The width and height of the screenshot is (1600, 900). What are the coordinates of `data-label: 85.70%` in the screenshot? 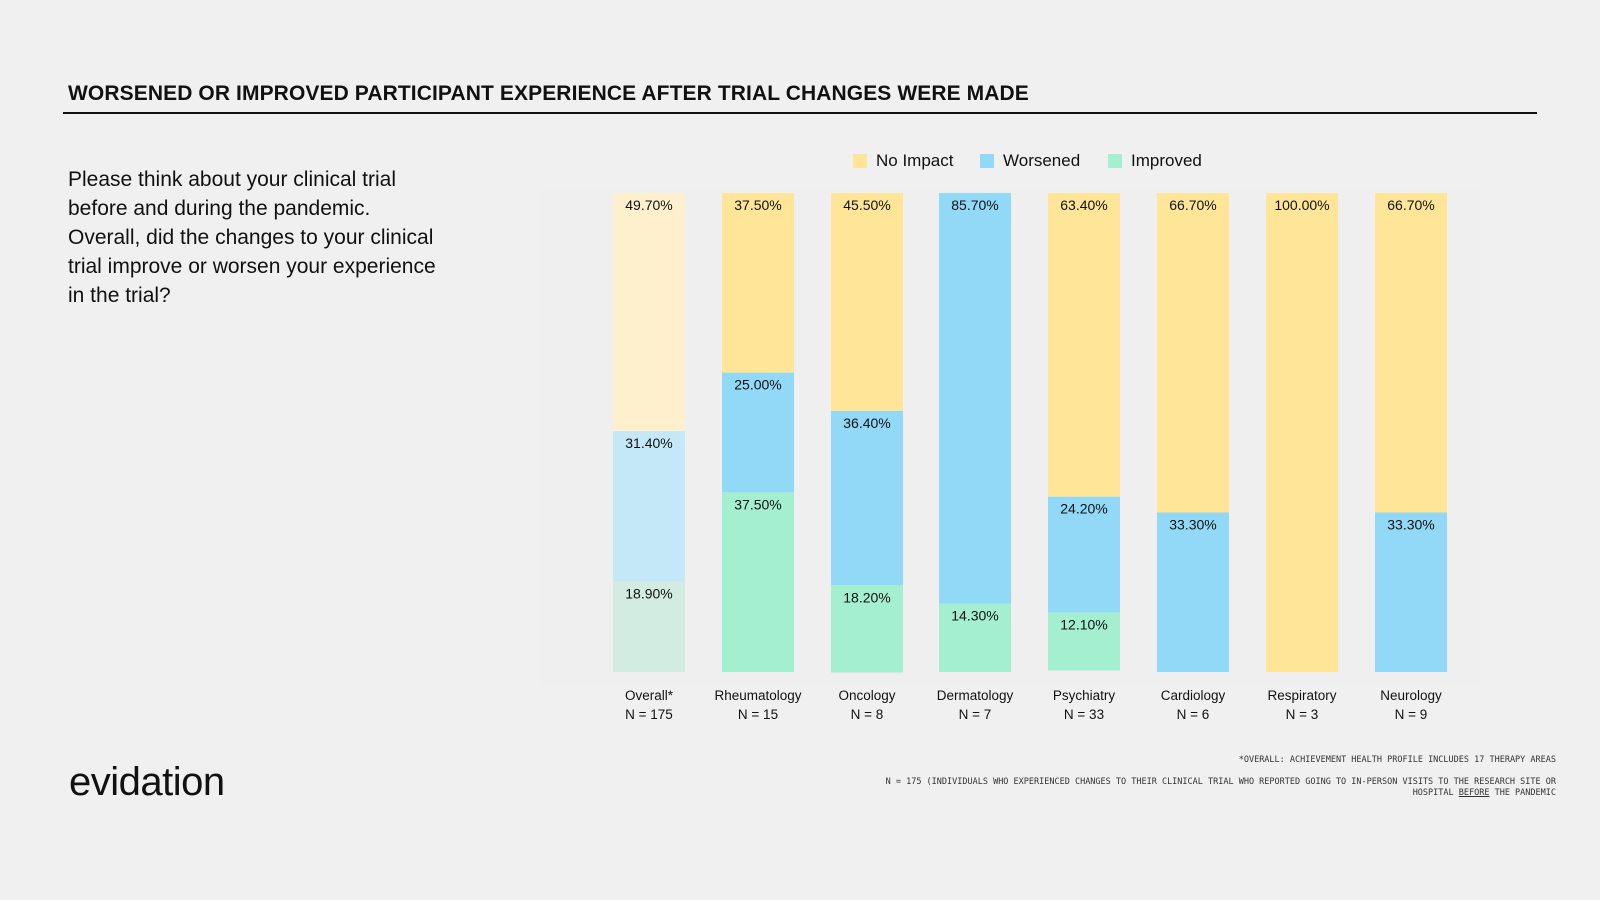 It's located at (974, 205).